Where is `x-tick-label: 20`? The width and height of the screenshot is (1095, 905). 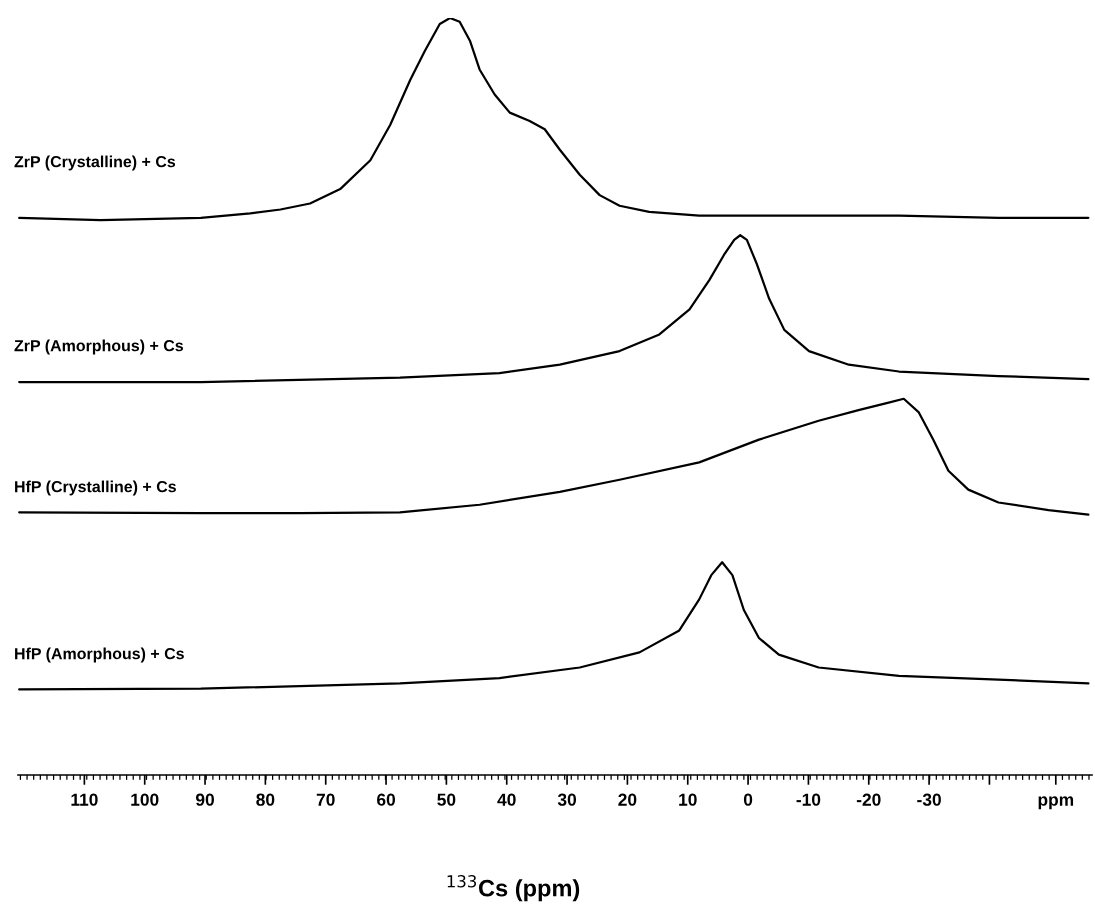 x-tick-label: 20 is located at coordinates (627, 799).